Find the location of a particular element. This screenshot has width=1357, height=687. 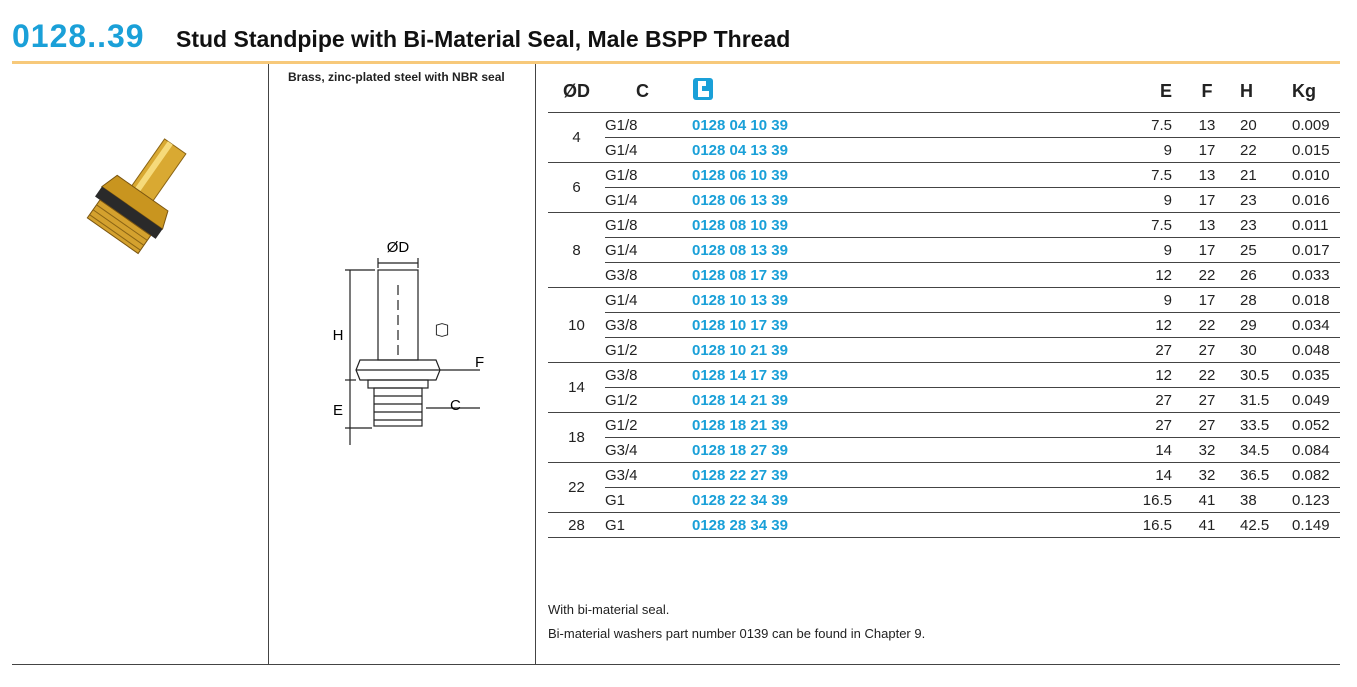

technical-drawing: ØD H F E C is located at coordinates (408, 342).